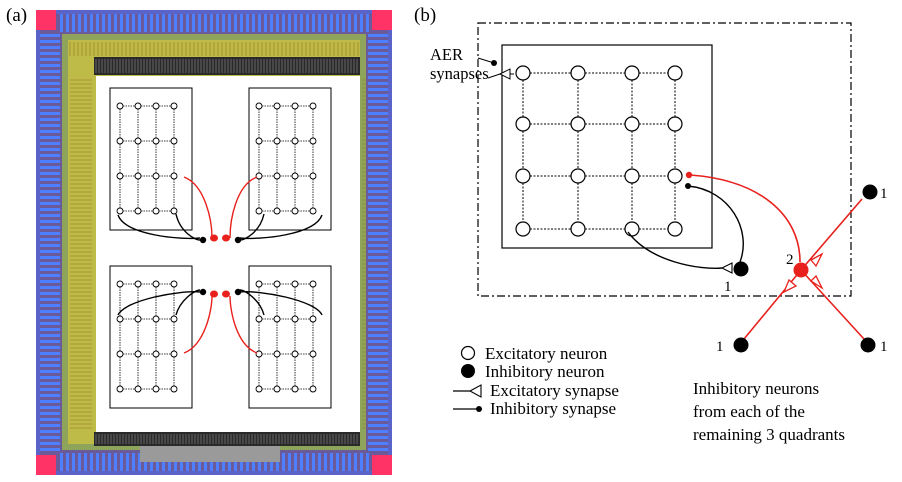  What do you see at coordinates (227, 439) in the screenshot?
I see `bottom-band` at bounding box center [227, 439].